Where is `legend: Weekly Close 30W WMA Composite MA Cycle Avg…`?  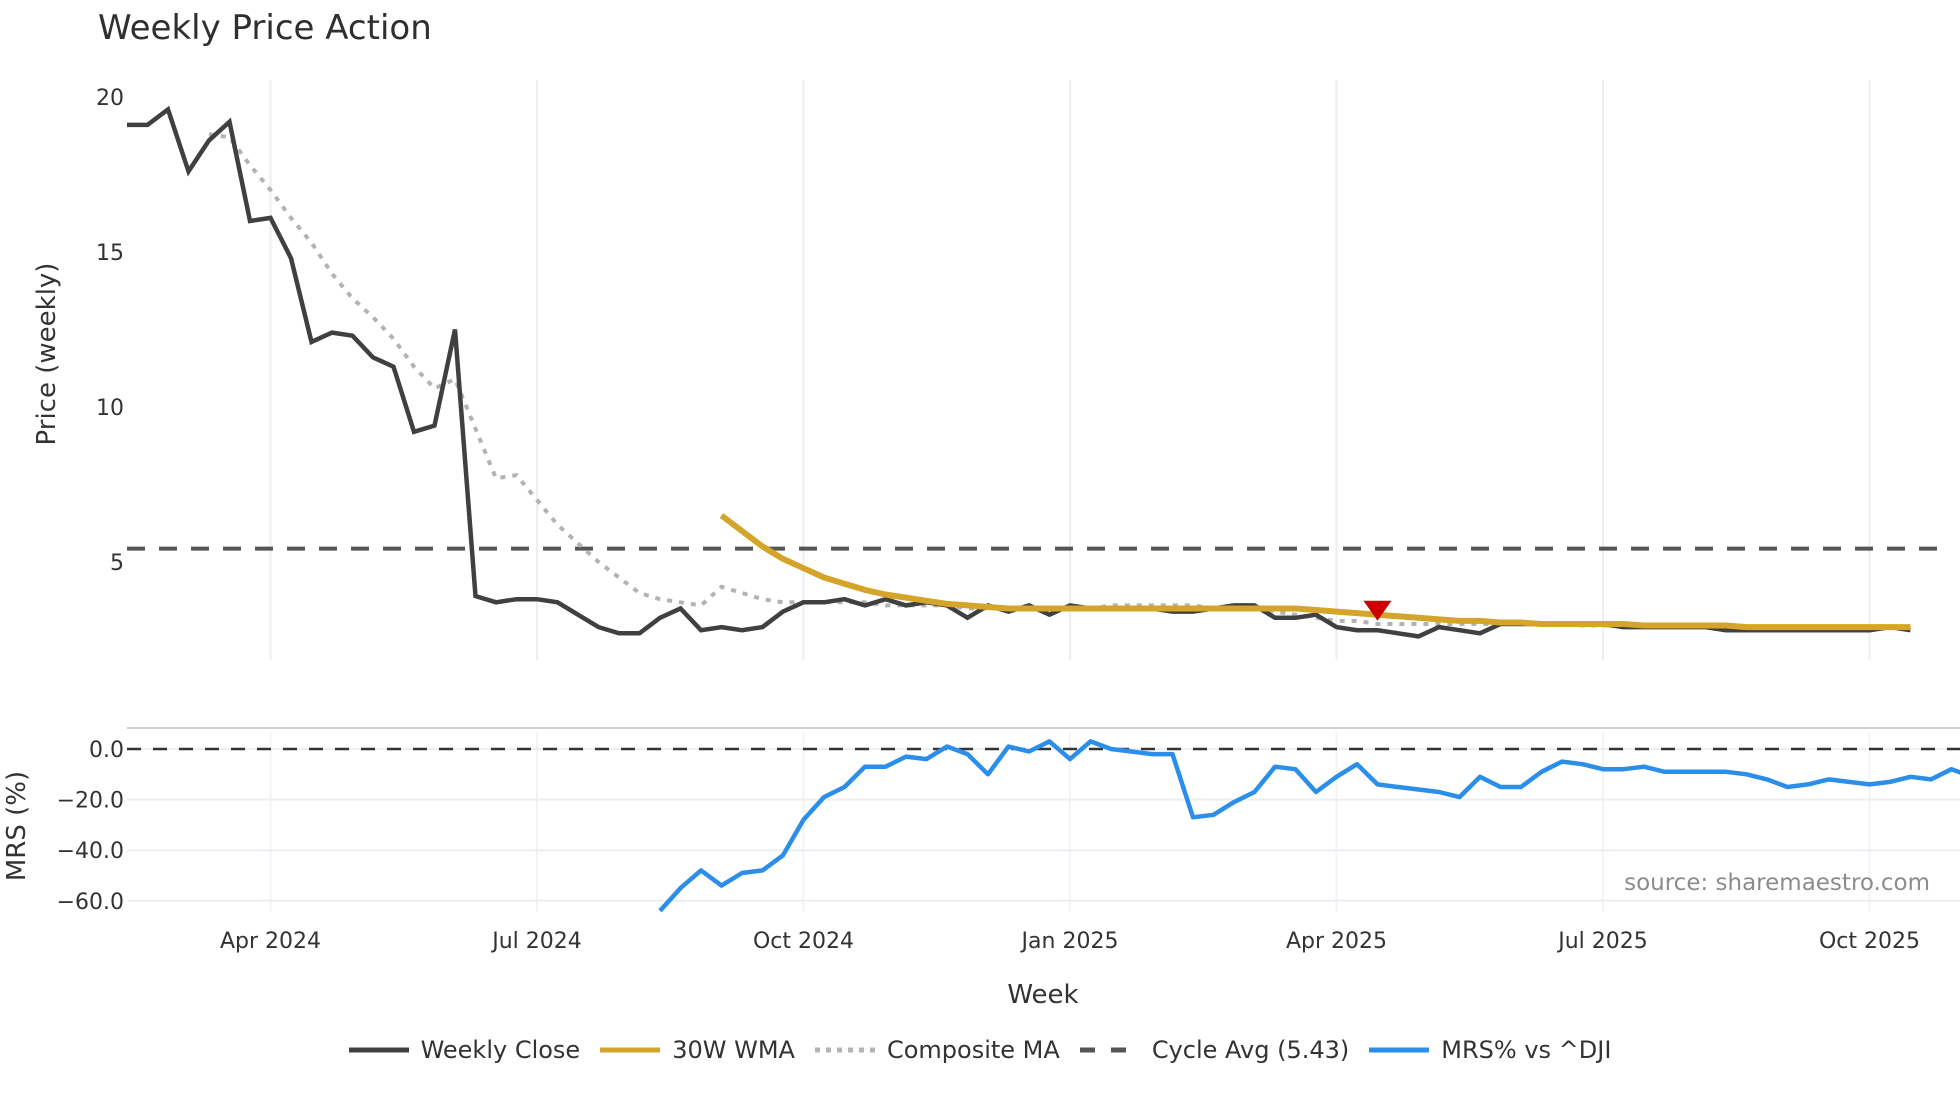
legend: Weekly Close 30W WMA Composite MA Cycle Avg… is located at coordinates (980, 1050).